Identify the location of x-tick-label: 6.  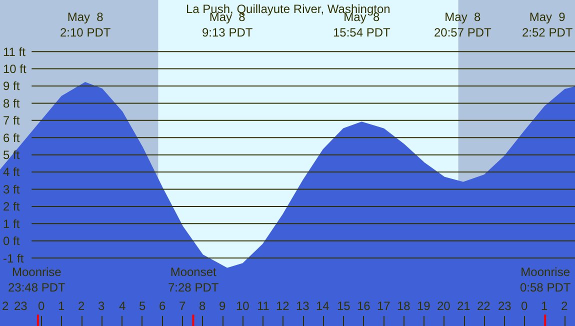
(162, 306).